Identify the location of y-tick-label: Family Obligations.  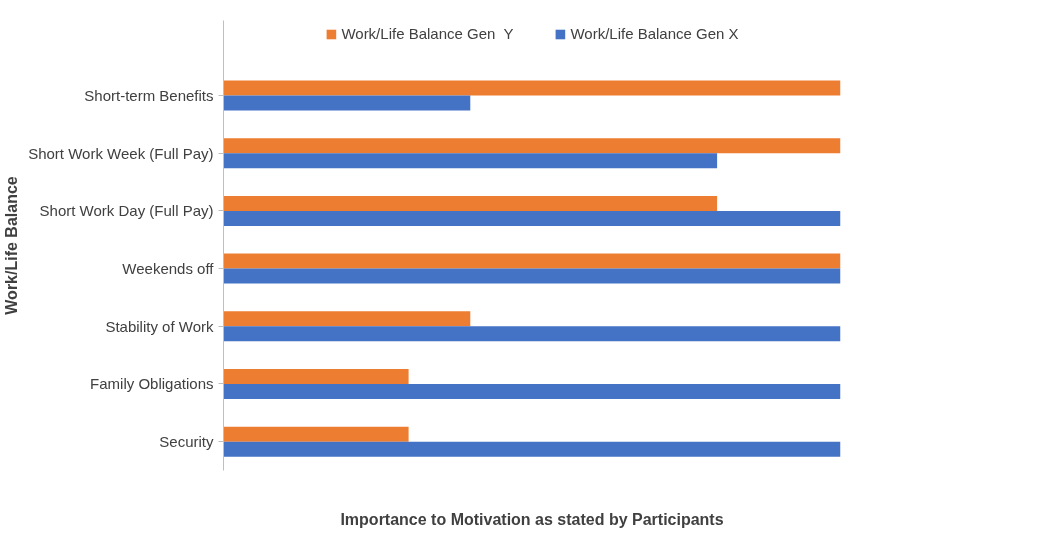
(152, 384).